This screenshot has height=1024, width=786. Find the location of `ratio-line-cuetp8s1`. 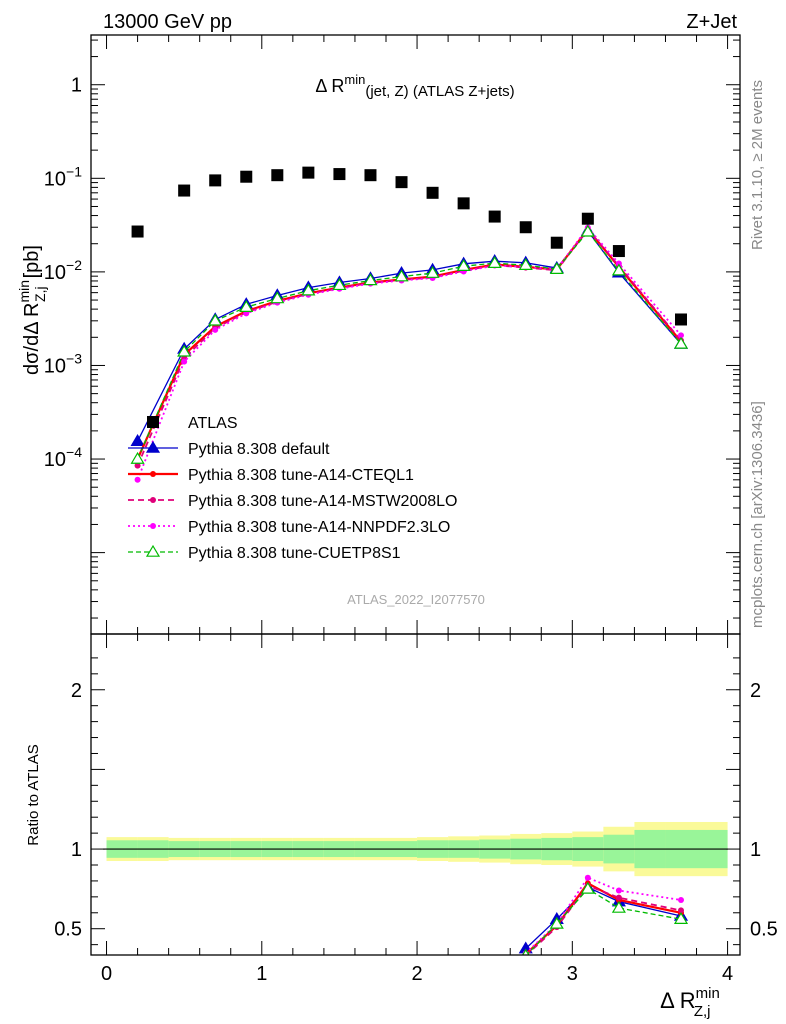

ratio-line-cuetp8s1 is located at coordinates (603, 921).